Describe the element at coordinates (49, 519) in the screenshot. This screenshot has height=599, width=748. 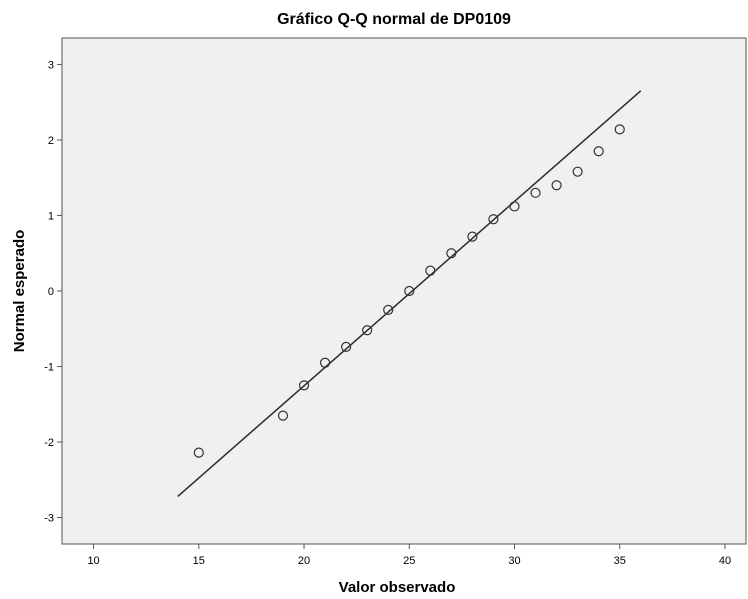
I see `y-tick-label: -3` at that location.